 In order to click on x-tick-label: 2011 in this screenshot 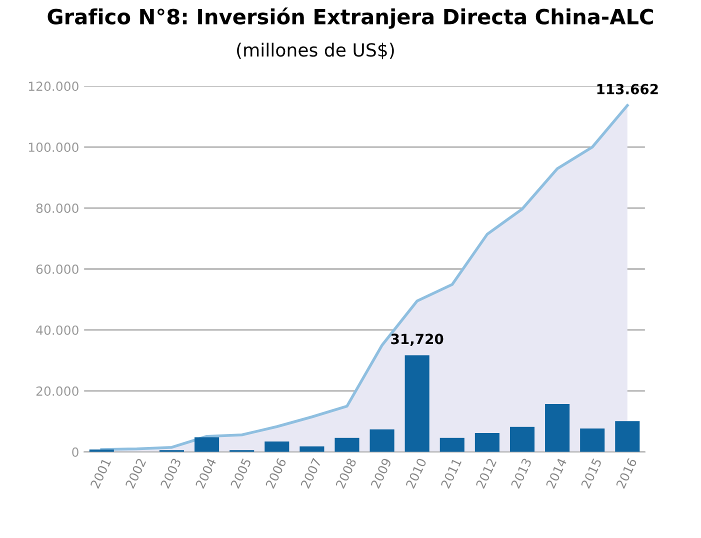, I will do `click(451, 473)`.